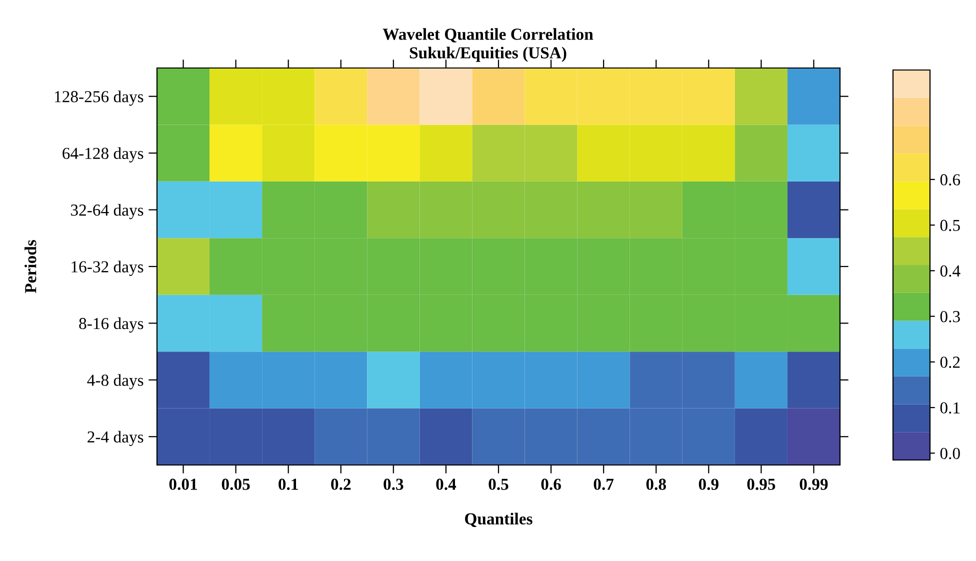 The image size is (976, 561). Describe the element at coordinates (103, 154) in the screenshot. I see `y-tick-label: 64-128 days` at that location.